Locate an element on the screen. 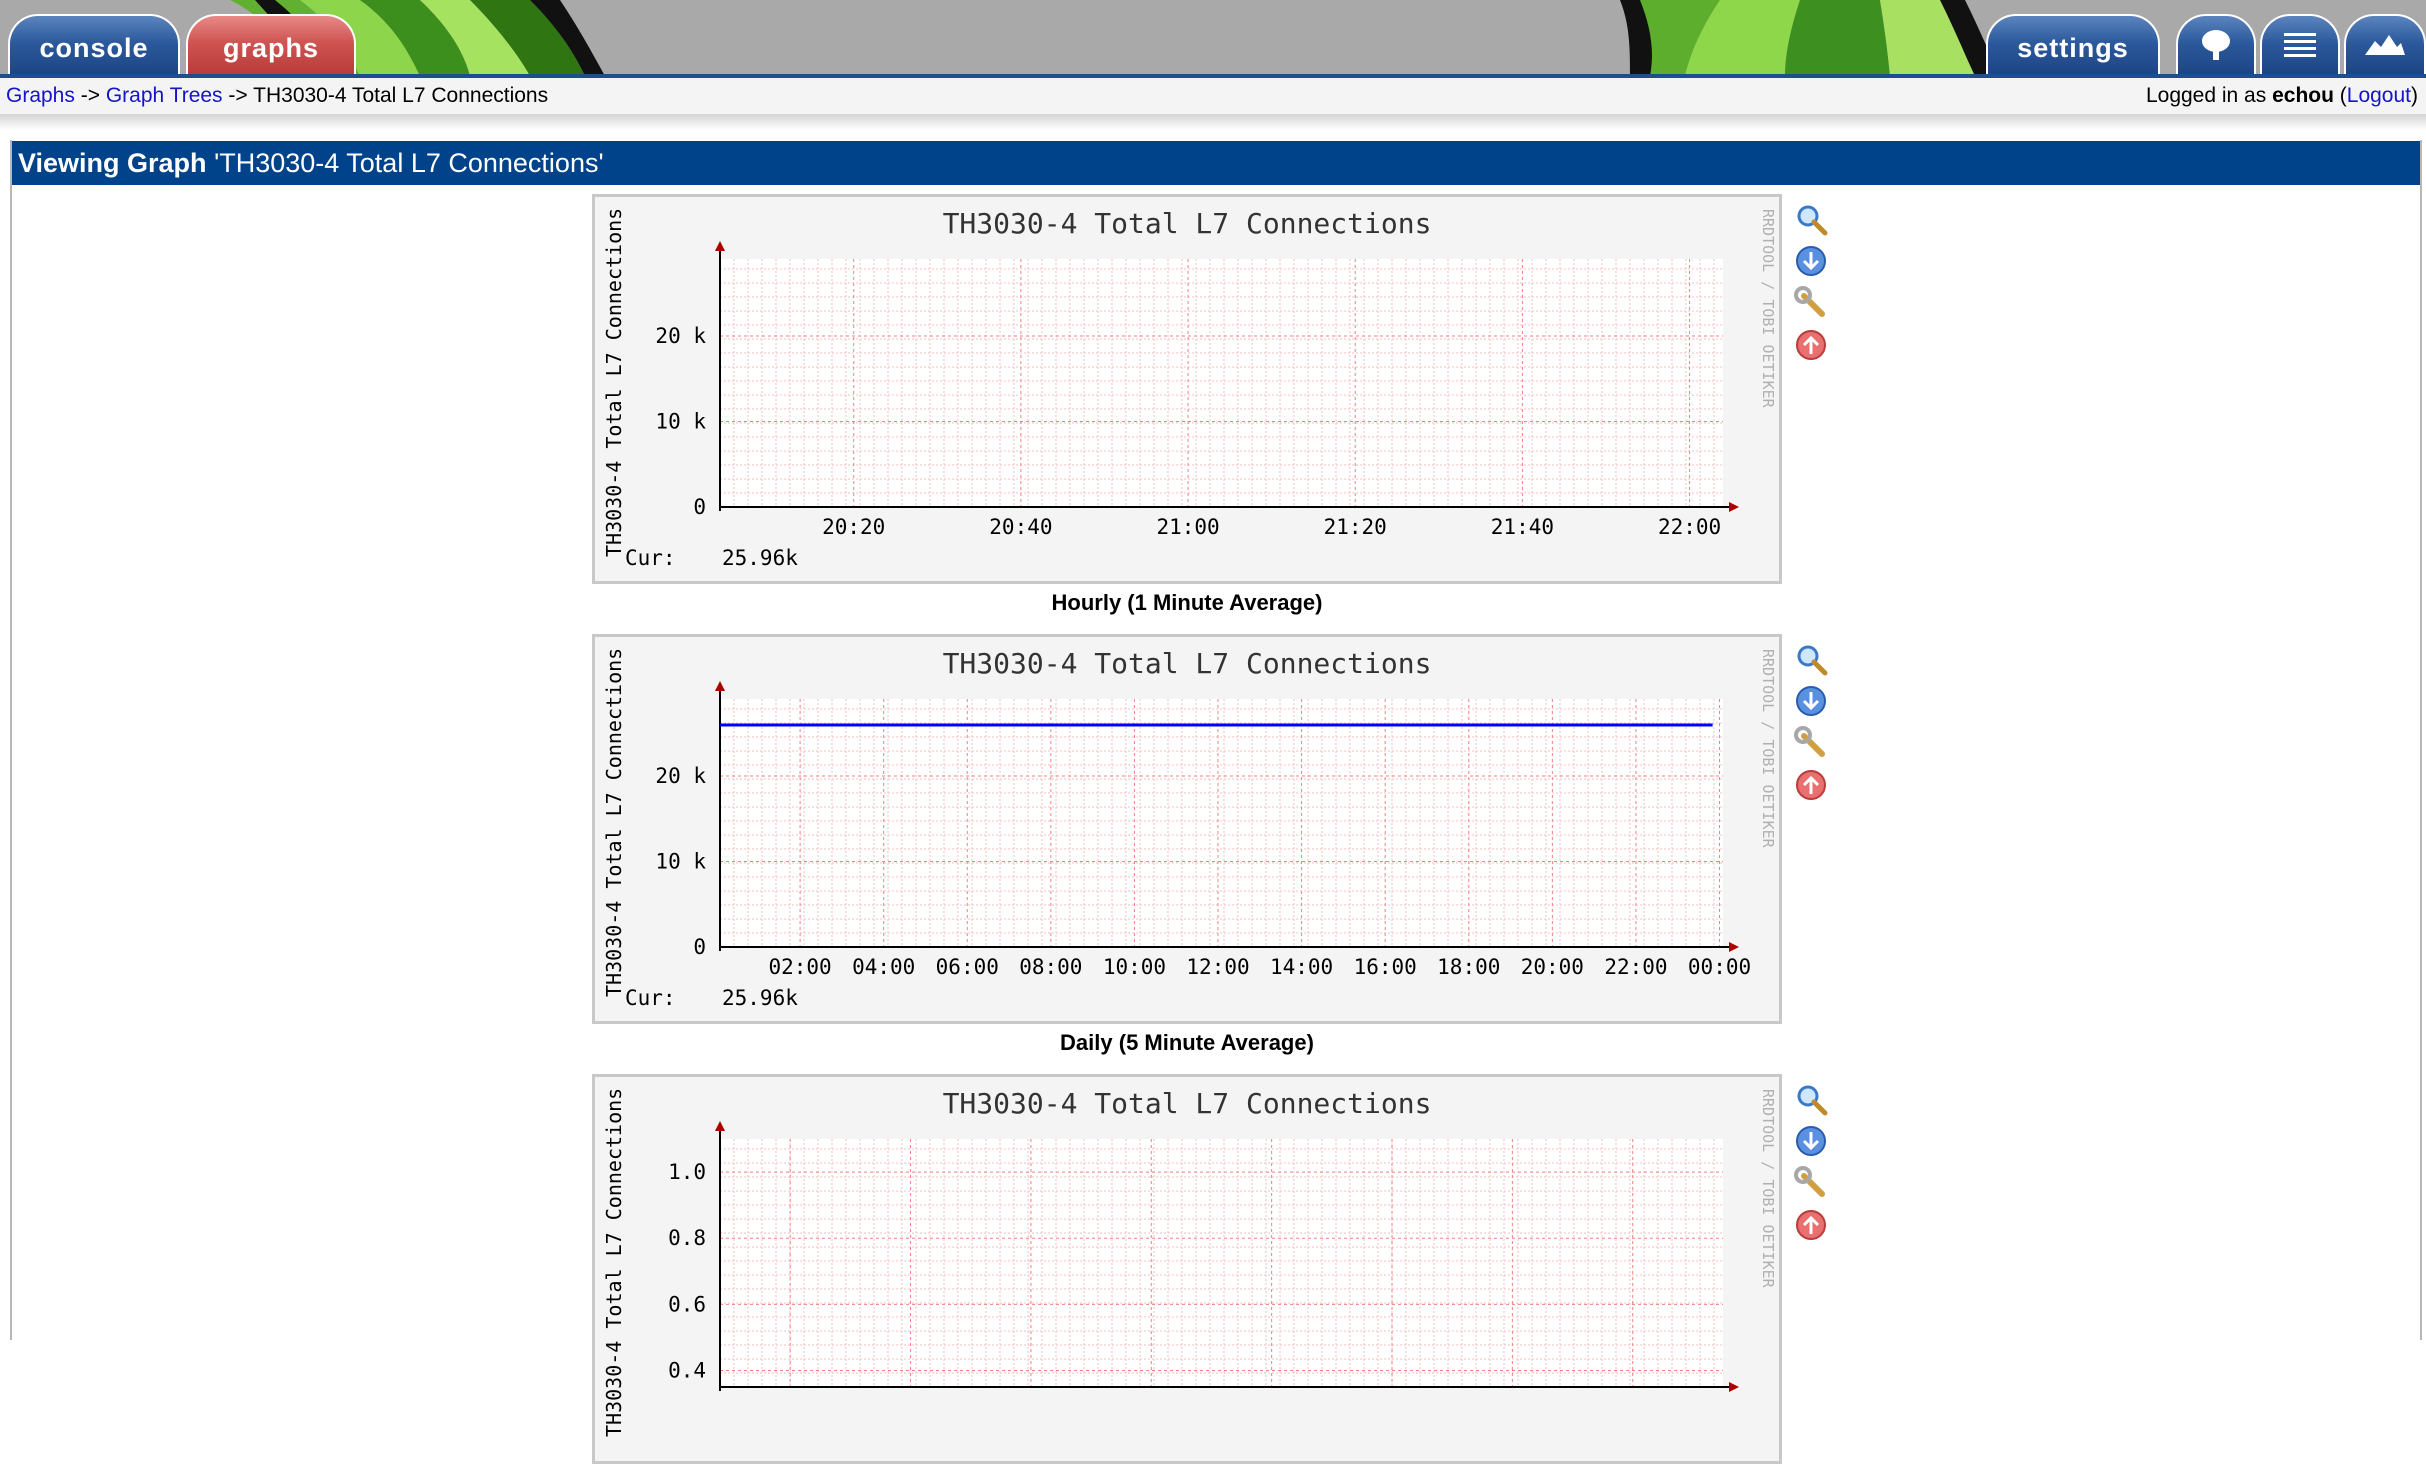  header-decoration is located at coordinates (1115, 38).